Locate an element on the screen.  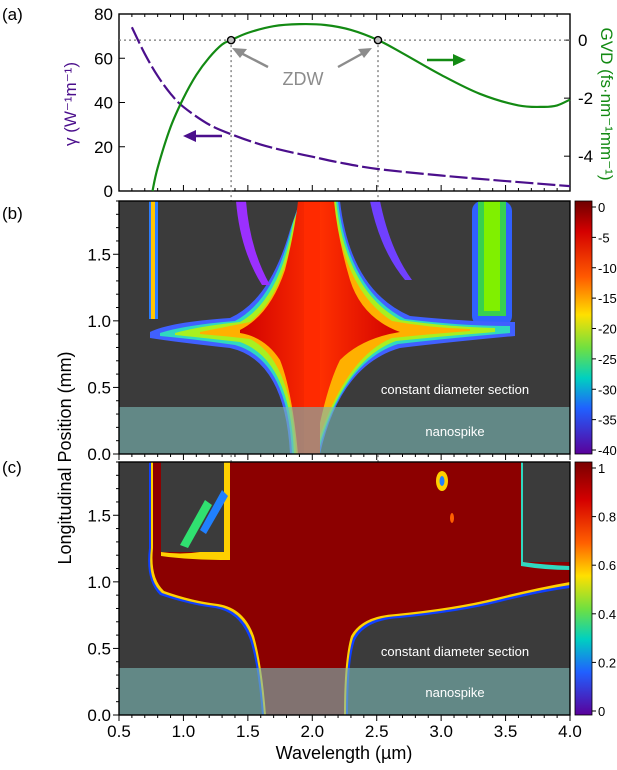
colorbar-tick-label: 0.6 is located at coordinates (607, 565).